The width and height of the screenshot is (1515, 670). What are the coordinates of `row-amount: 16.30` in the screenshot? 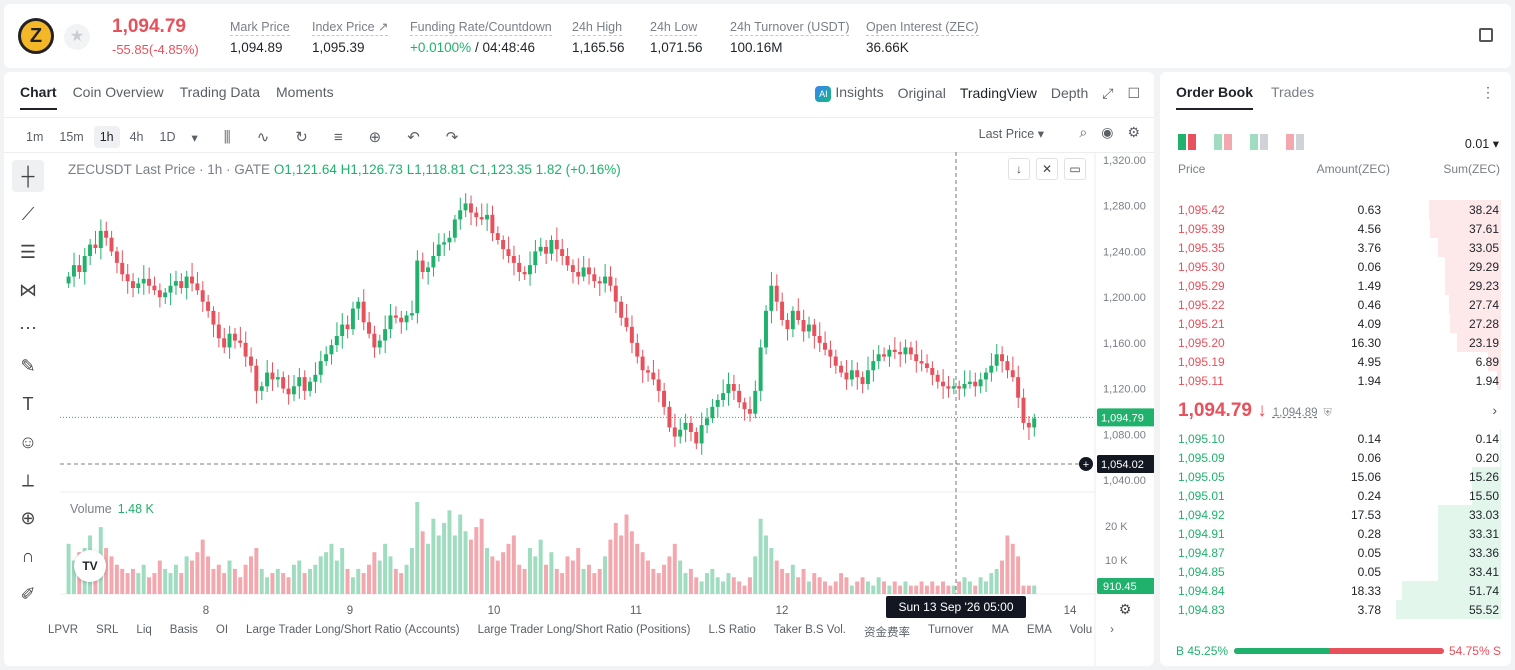 It's located at (1365, 343).